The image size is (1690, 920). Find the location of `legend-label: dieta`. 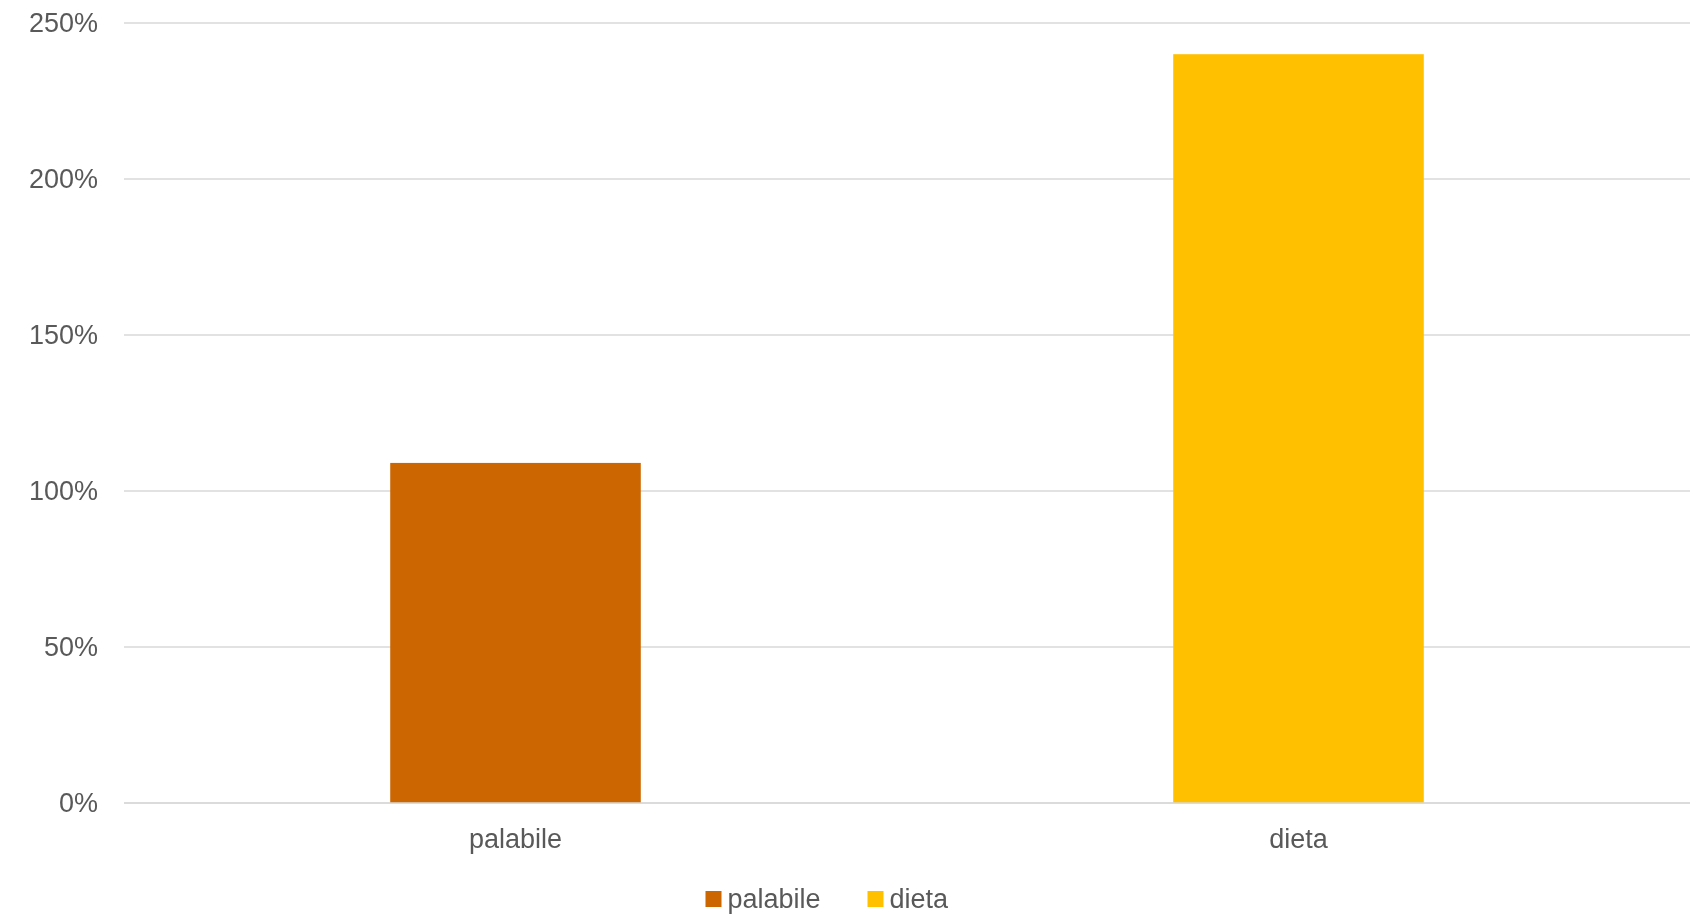

legend-label: dieta is located at coordinates (919, 899).